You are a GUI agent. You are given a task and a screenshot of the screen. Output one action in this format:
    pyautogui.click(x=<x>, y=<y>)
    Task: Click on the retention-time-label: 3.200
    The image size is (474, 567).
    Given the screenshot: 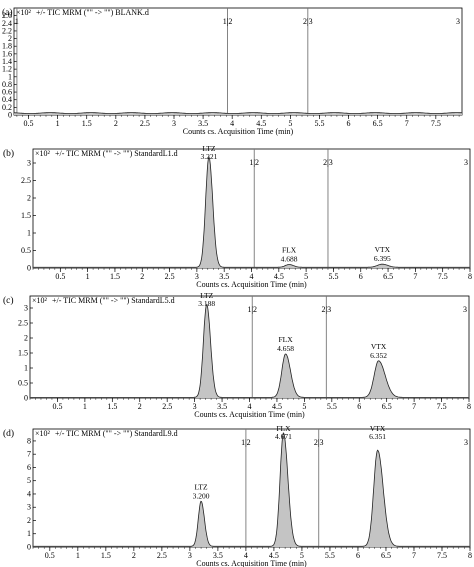 What is the action you would take?
    pyautogui.click(x=201, y=495)
    